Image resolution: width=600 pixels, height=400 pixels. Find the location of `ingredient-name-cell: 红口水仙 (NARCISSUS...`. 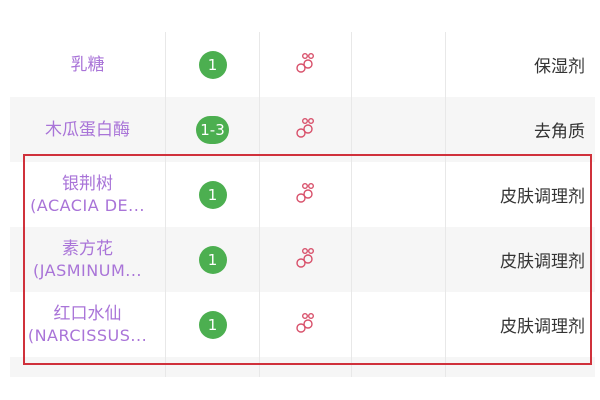

ingredient-name-cell: 红口水仙 (NARCISSUS... is located at coordinates (88, 324).